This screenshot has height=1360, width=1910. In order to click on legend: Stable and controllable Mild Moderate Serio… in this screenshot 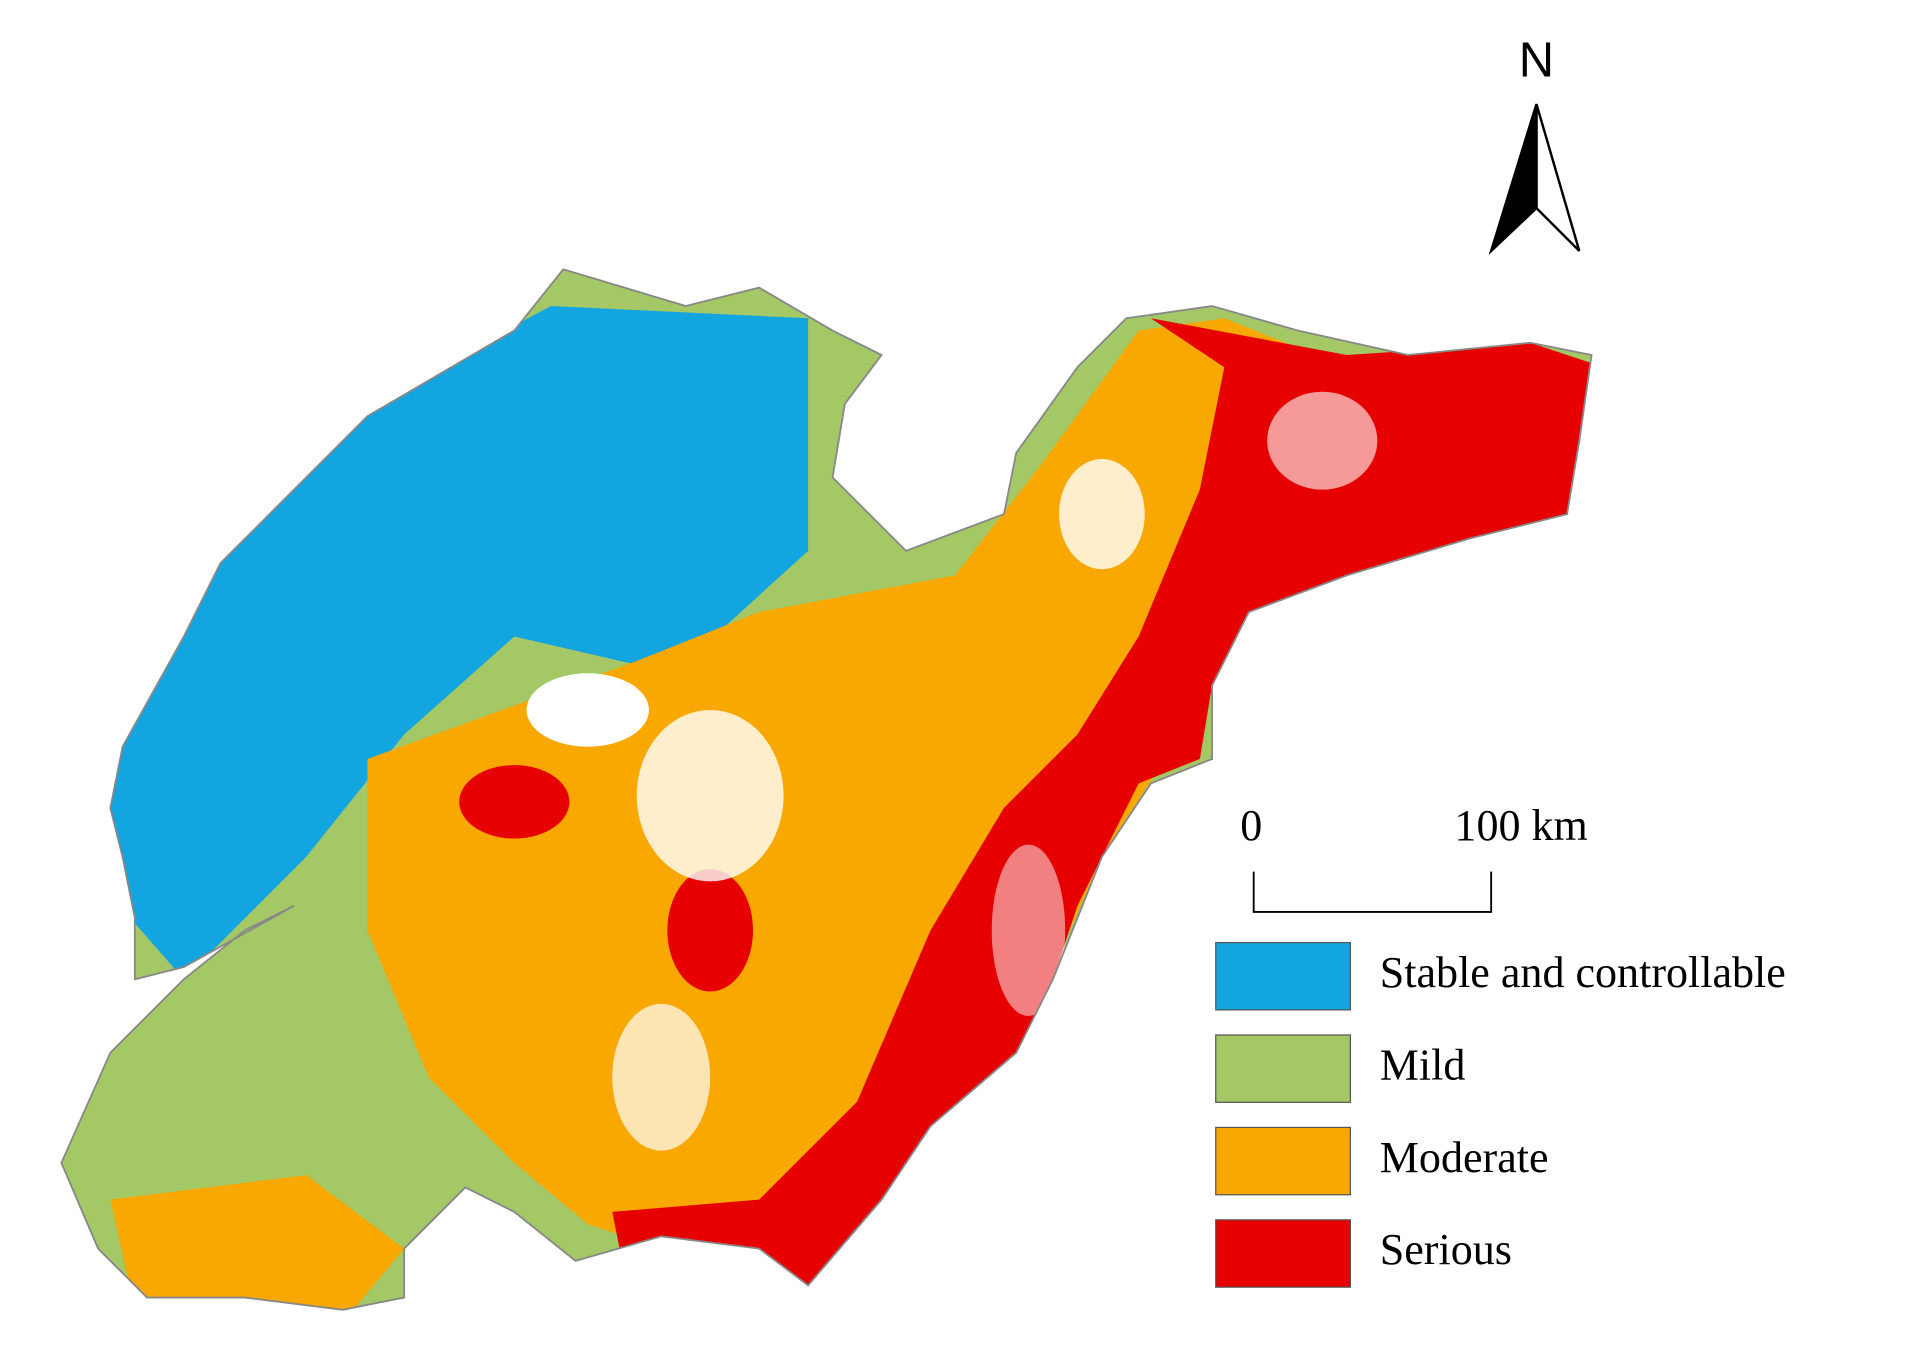, I will do `click(1500, 1114)`.